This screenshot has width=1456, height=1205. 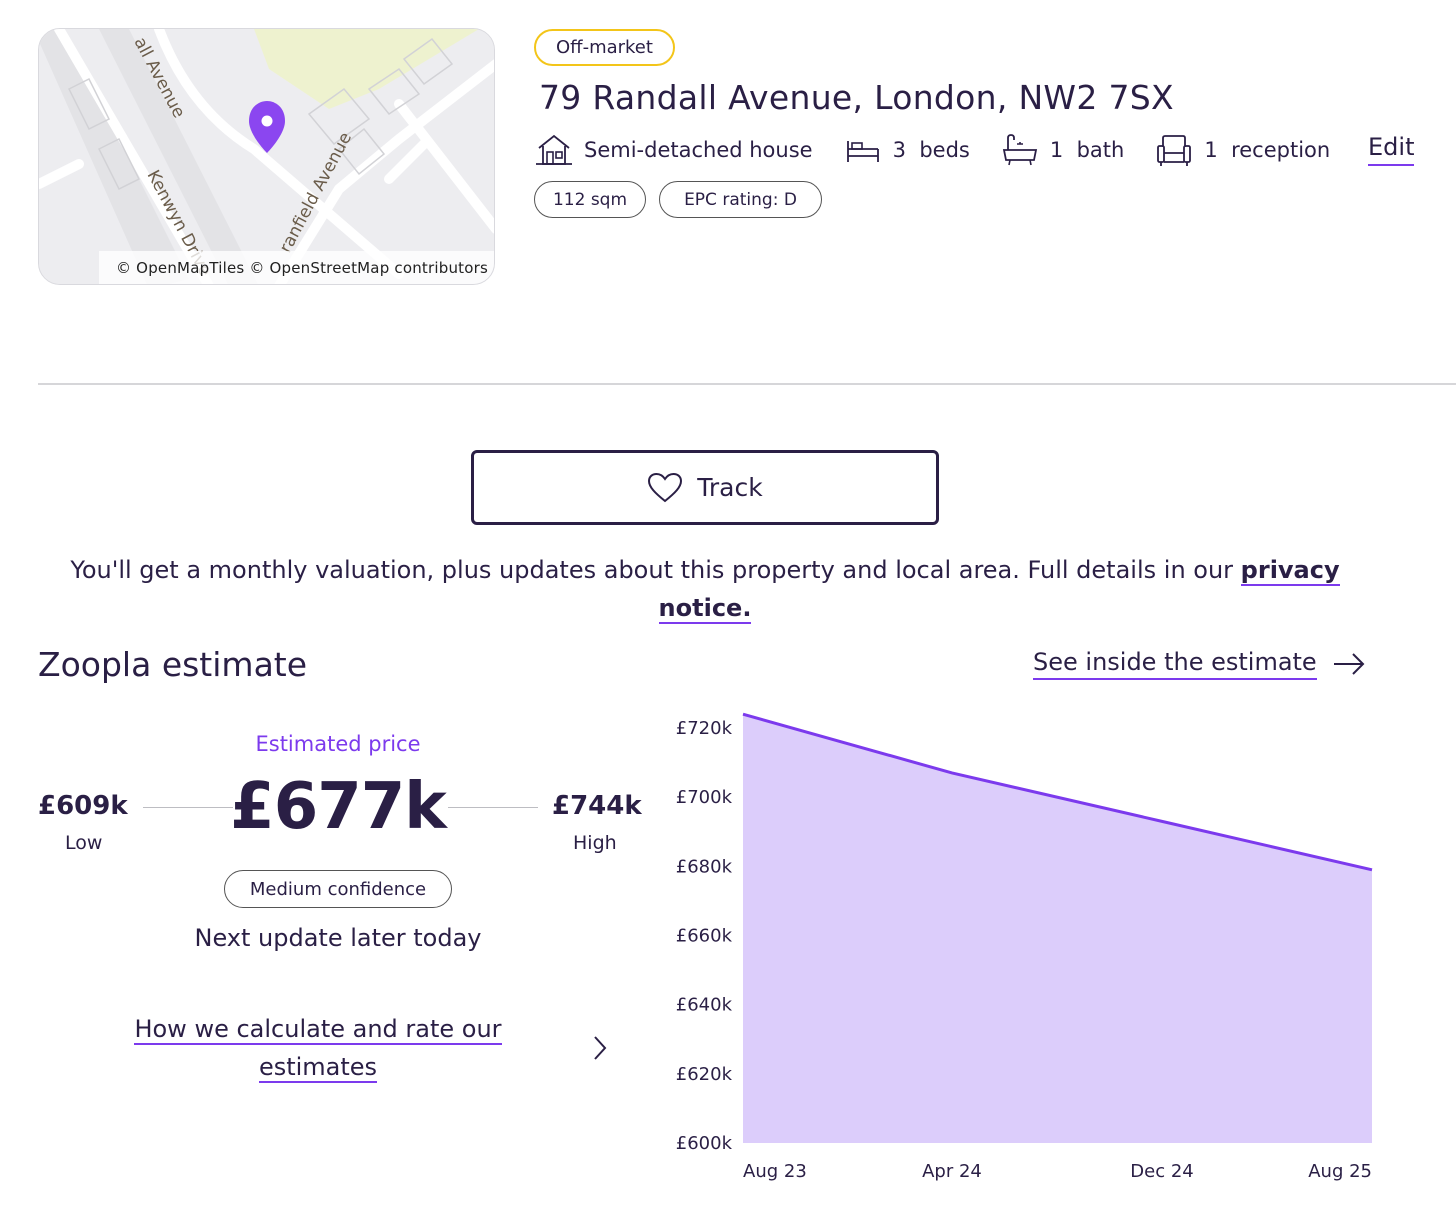 I want to click on feature-property-type: Semi-detached house, so click(x=674, y=150).